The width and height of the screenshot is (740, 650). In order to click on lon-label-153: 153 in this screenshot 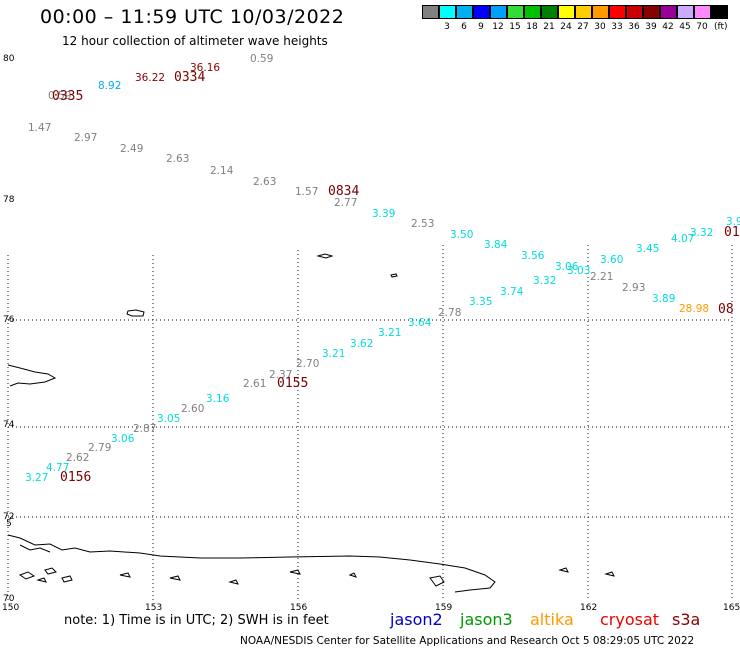, I will do `click(153, 608)`.